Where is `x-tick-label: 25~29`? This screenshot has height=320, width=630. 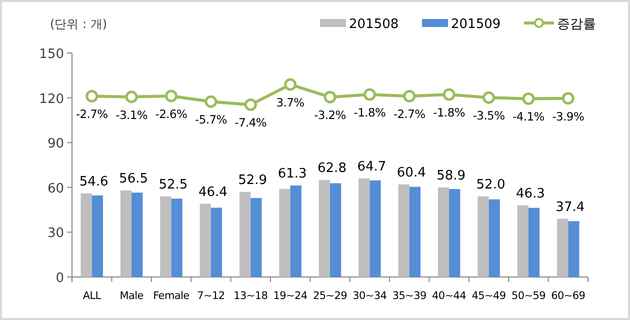 x-tick-label: 25~29 is located at coordinates (330, 296).